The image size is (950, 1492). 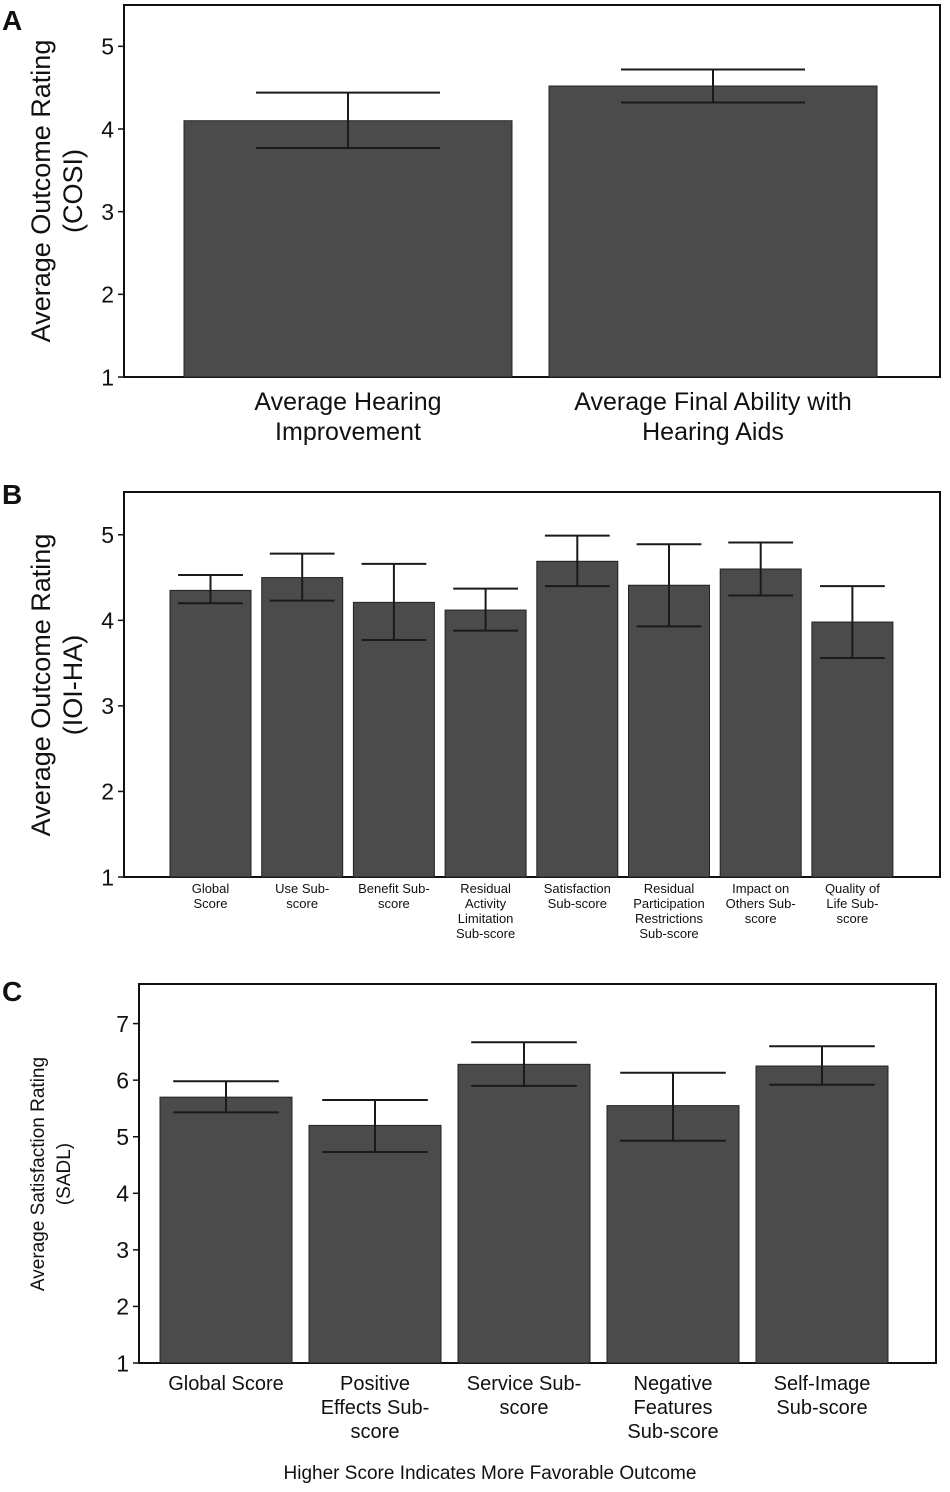 What do you see at coordinates (12, 991) in the screenshot?
I see `panel-c-letter: C` at bounding box center [12, 991].